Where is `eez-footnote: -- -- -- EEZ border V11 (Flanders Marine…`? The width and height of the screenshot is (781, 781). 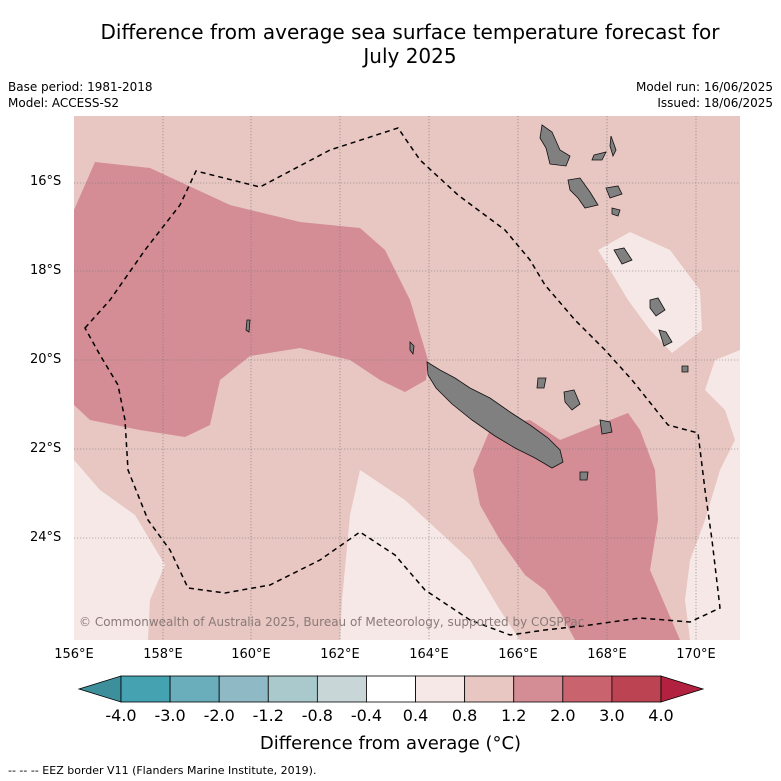 eez-footnote: -- -- -- EEZ border V11 (Flanders Marine… is located at coordinates (162, 770).